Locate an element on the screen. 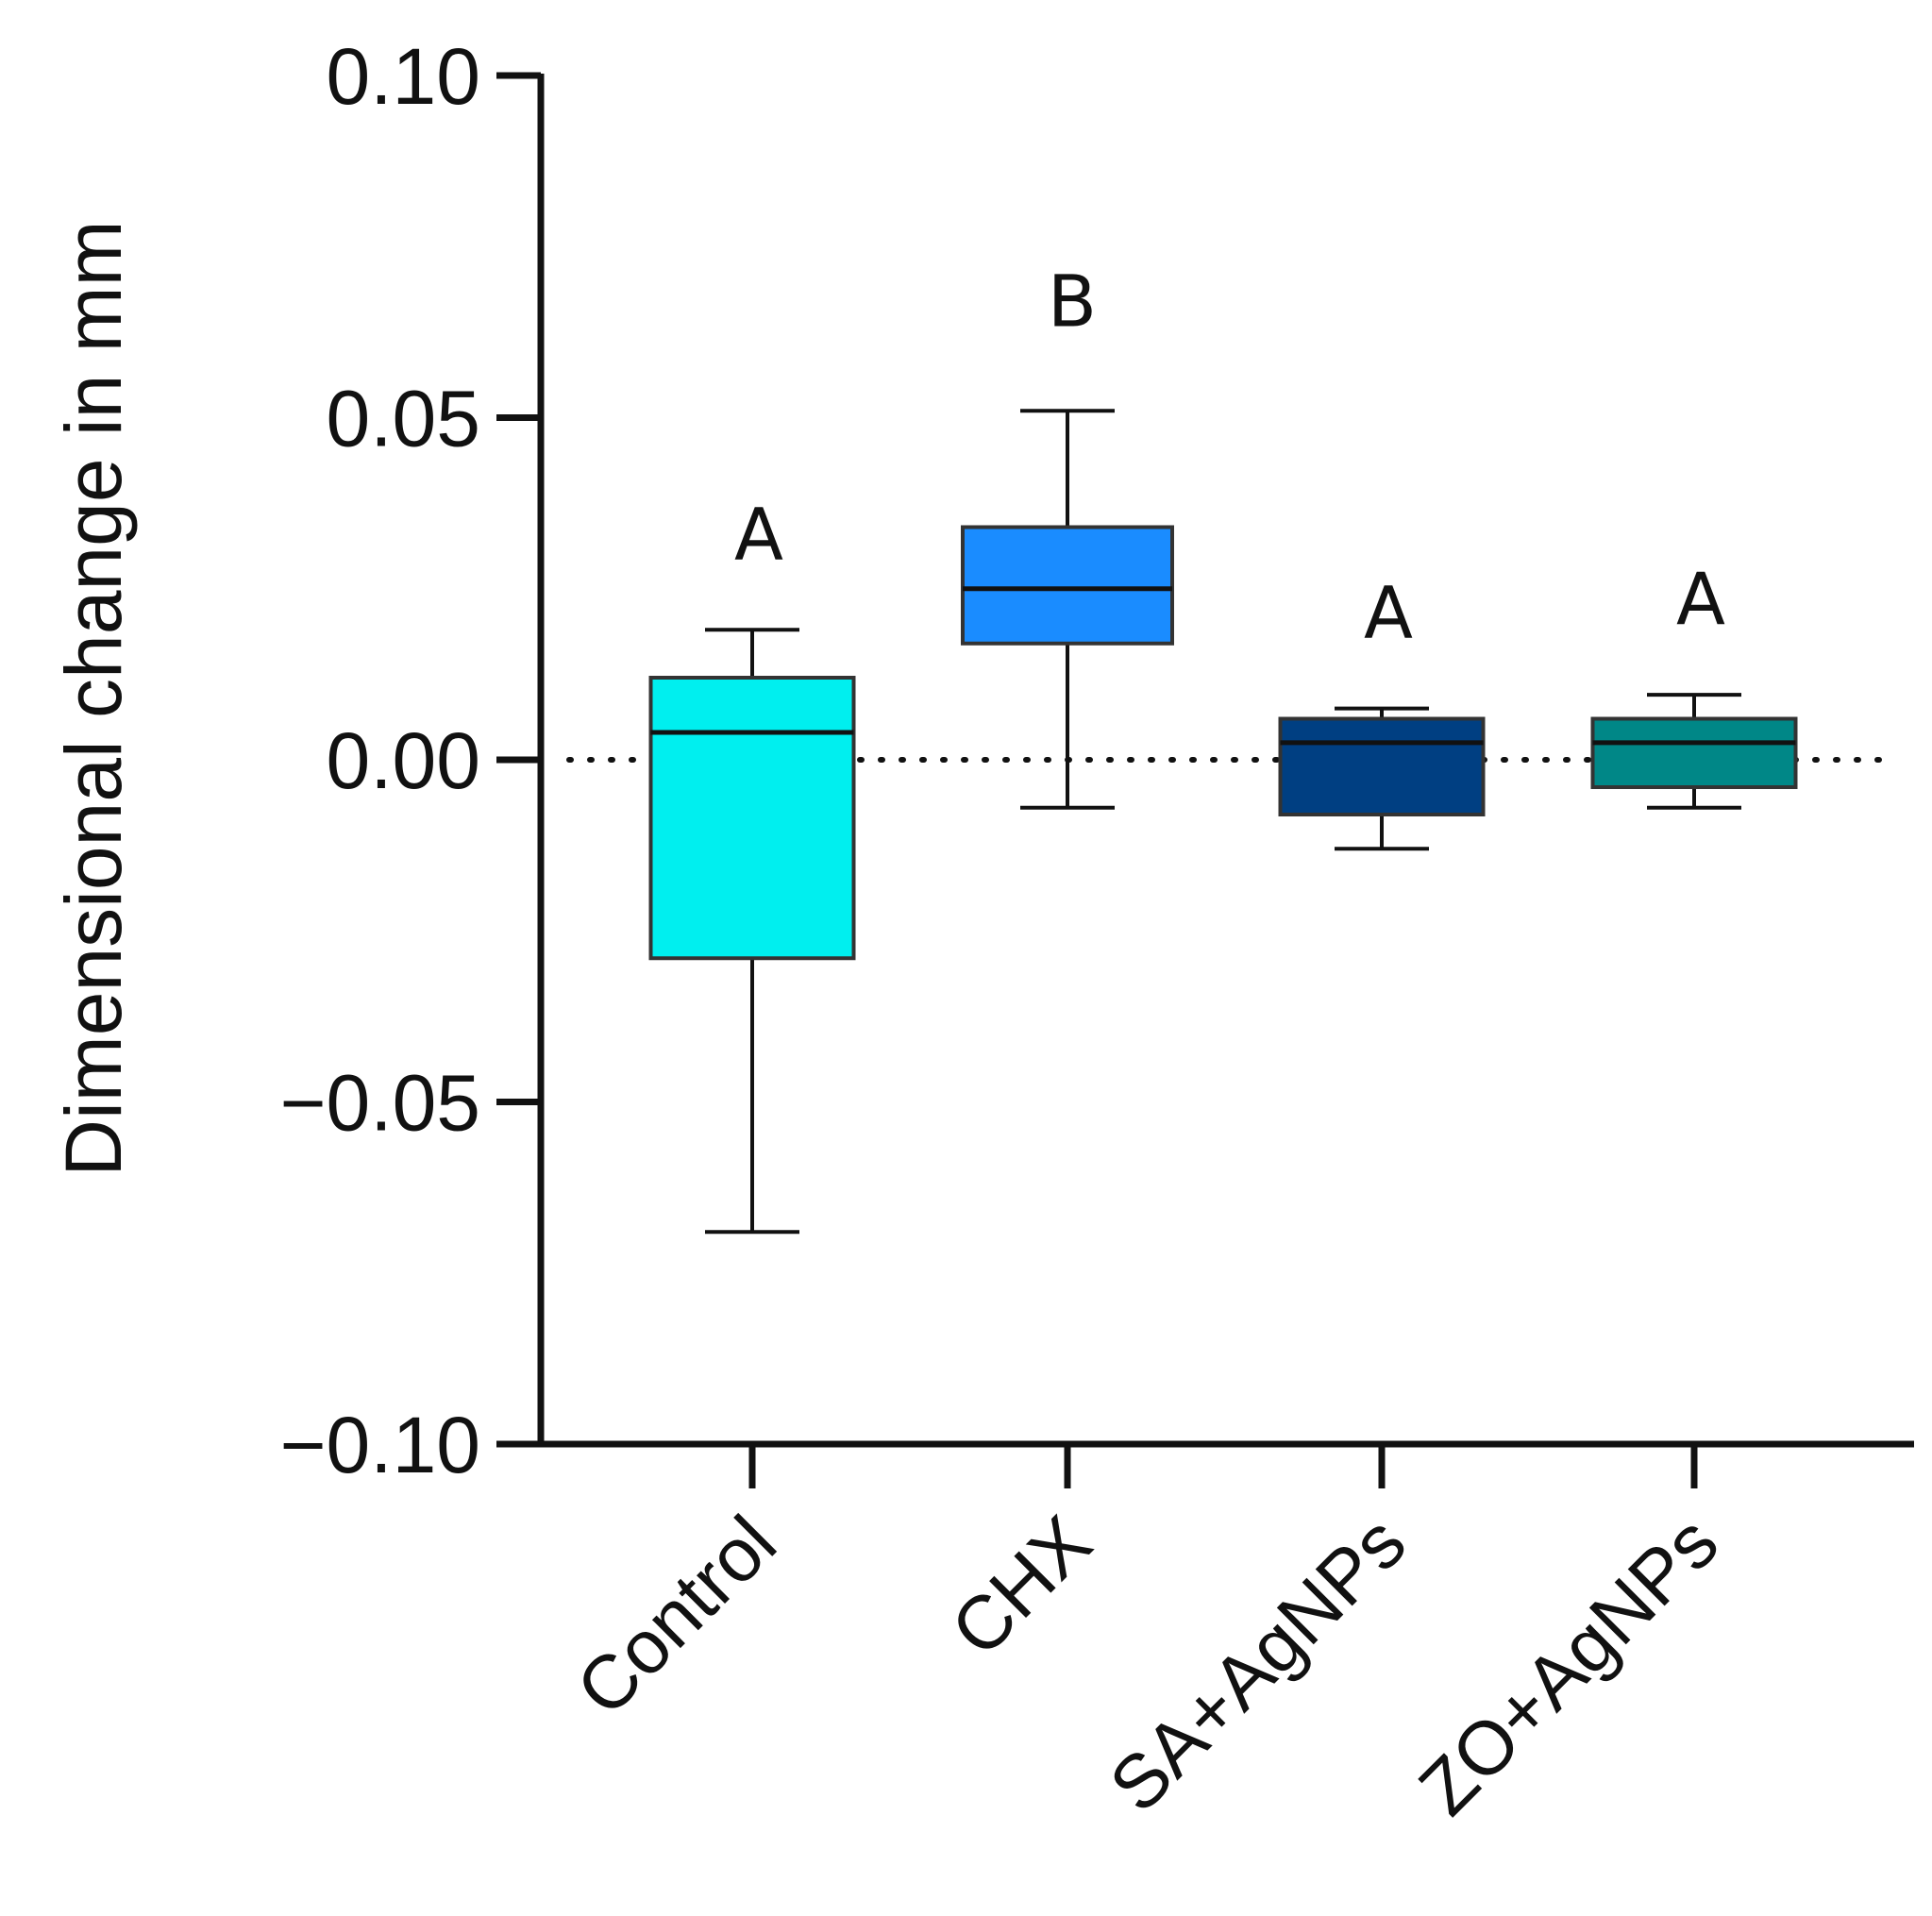  box-zo-agnps is located at coordinates (1694, 751).